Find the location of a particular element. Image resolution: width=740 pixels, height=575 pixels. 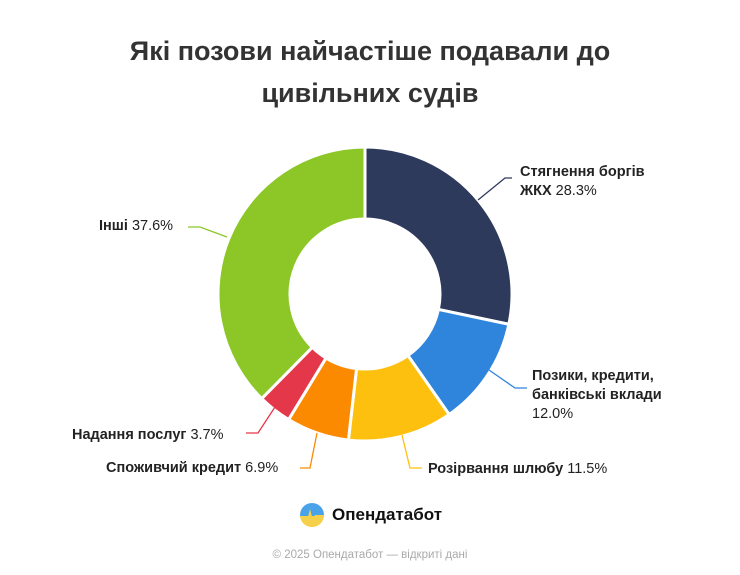

label-consumer-credit: Споживчий кредит 6.9% is located at coordinates (192, 468).